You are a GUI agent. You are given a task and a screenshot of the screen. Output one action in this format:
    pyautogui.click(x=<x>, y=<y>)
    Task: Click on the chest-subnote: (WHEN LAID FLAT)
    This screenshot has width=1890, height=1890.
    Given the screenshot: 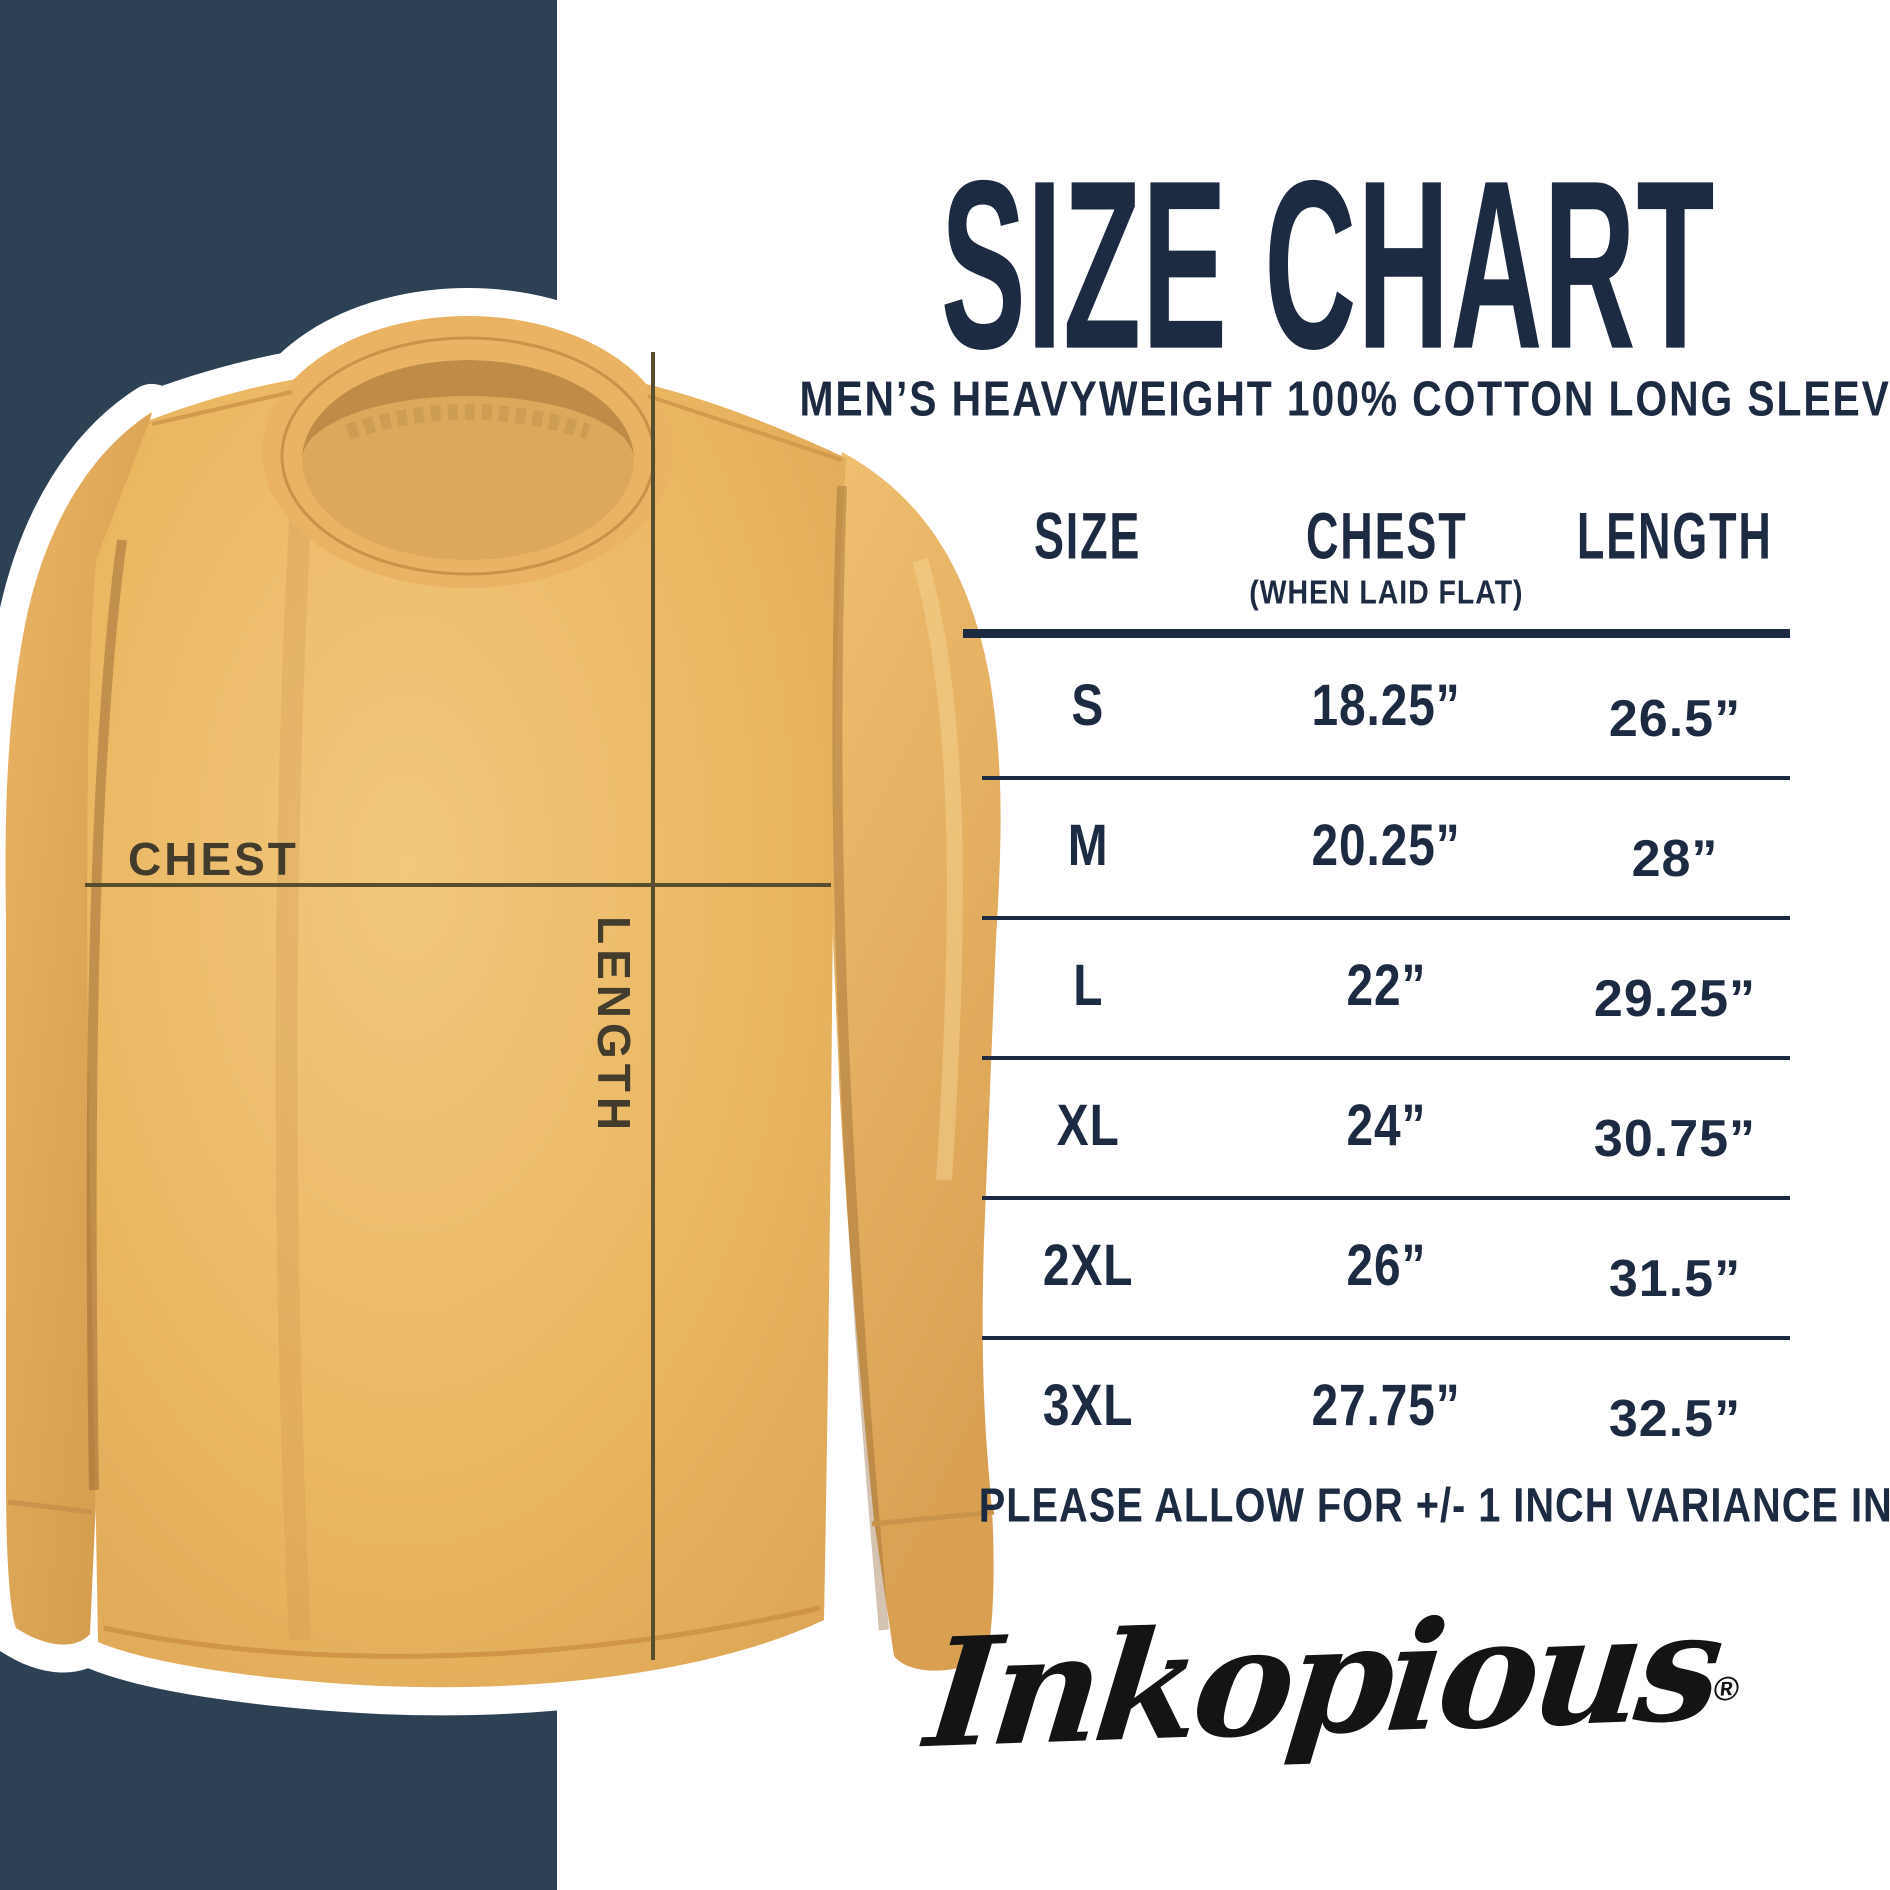 What is the action you would take?
    pyautogui.click(x=1261, y=593)
    